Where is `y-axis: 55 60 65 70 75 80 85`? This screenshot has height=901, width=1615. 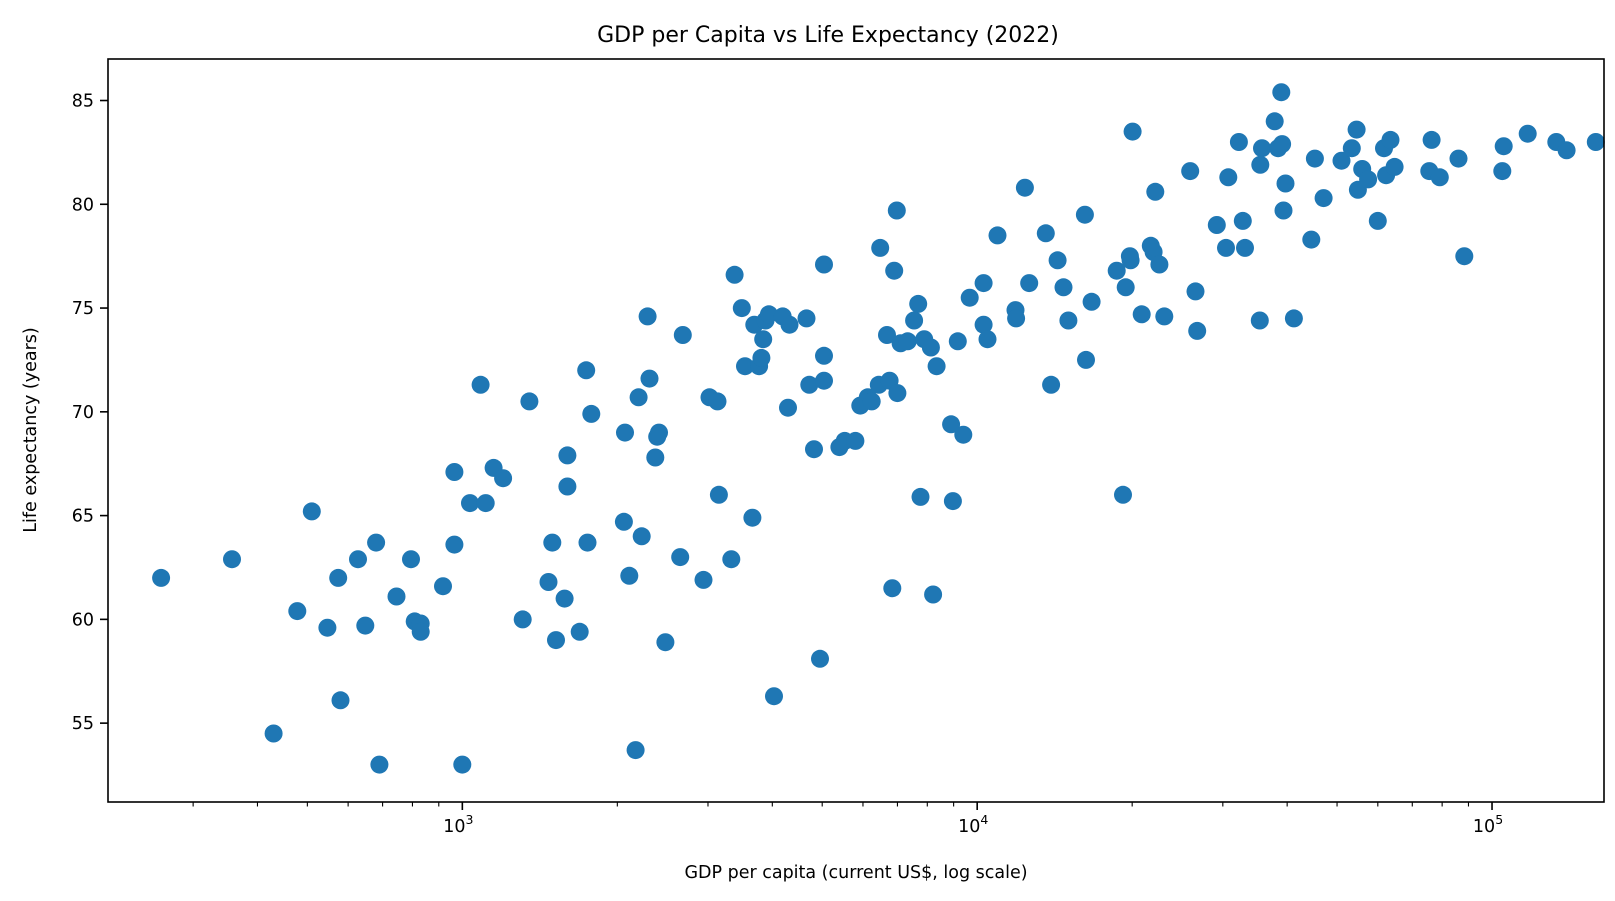
y-axis: 55 60 65 70 75 80 85 is located at coordinates (90, 413).